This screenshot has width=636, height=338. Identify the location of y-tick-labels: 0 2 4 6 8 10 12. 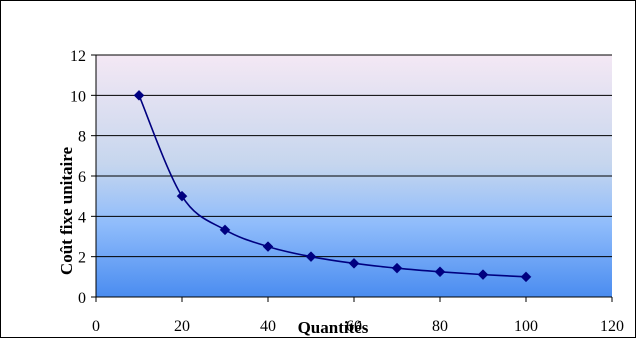
(78, 177).